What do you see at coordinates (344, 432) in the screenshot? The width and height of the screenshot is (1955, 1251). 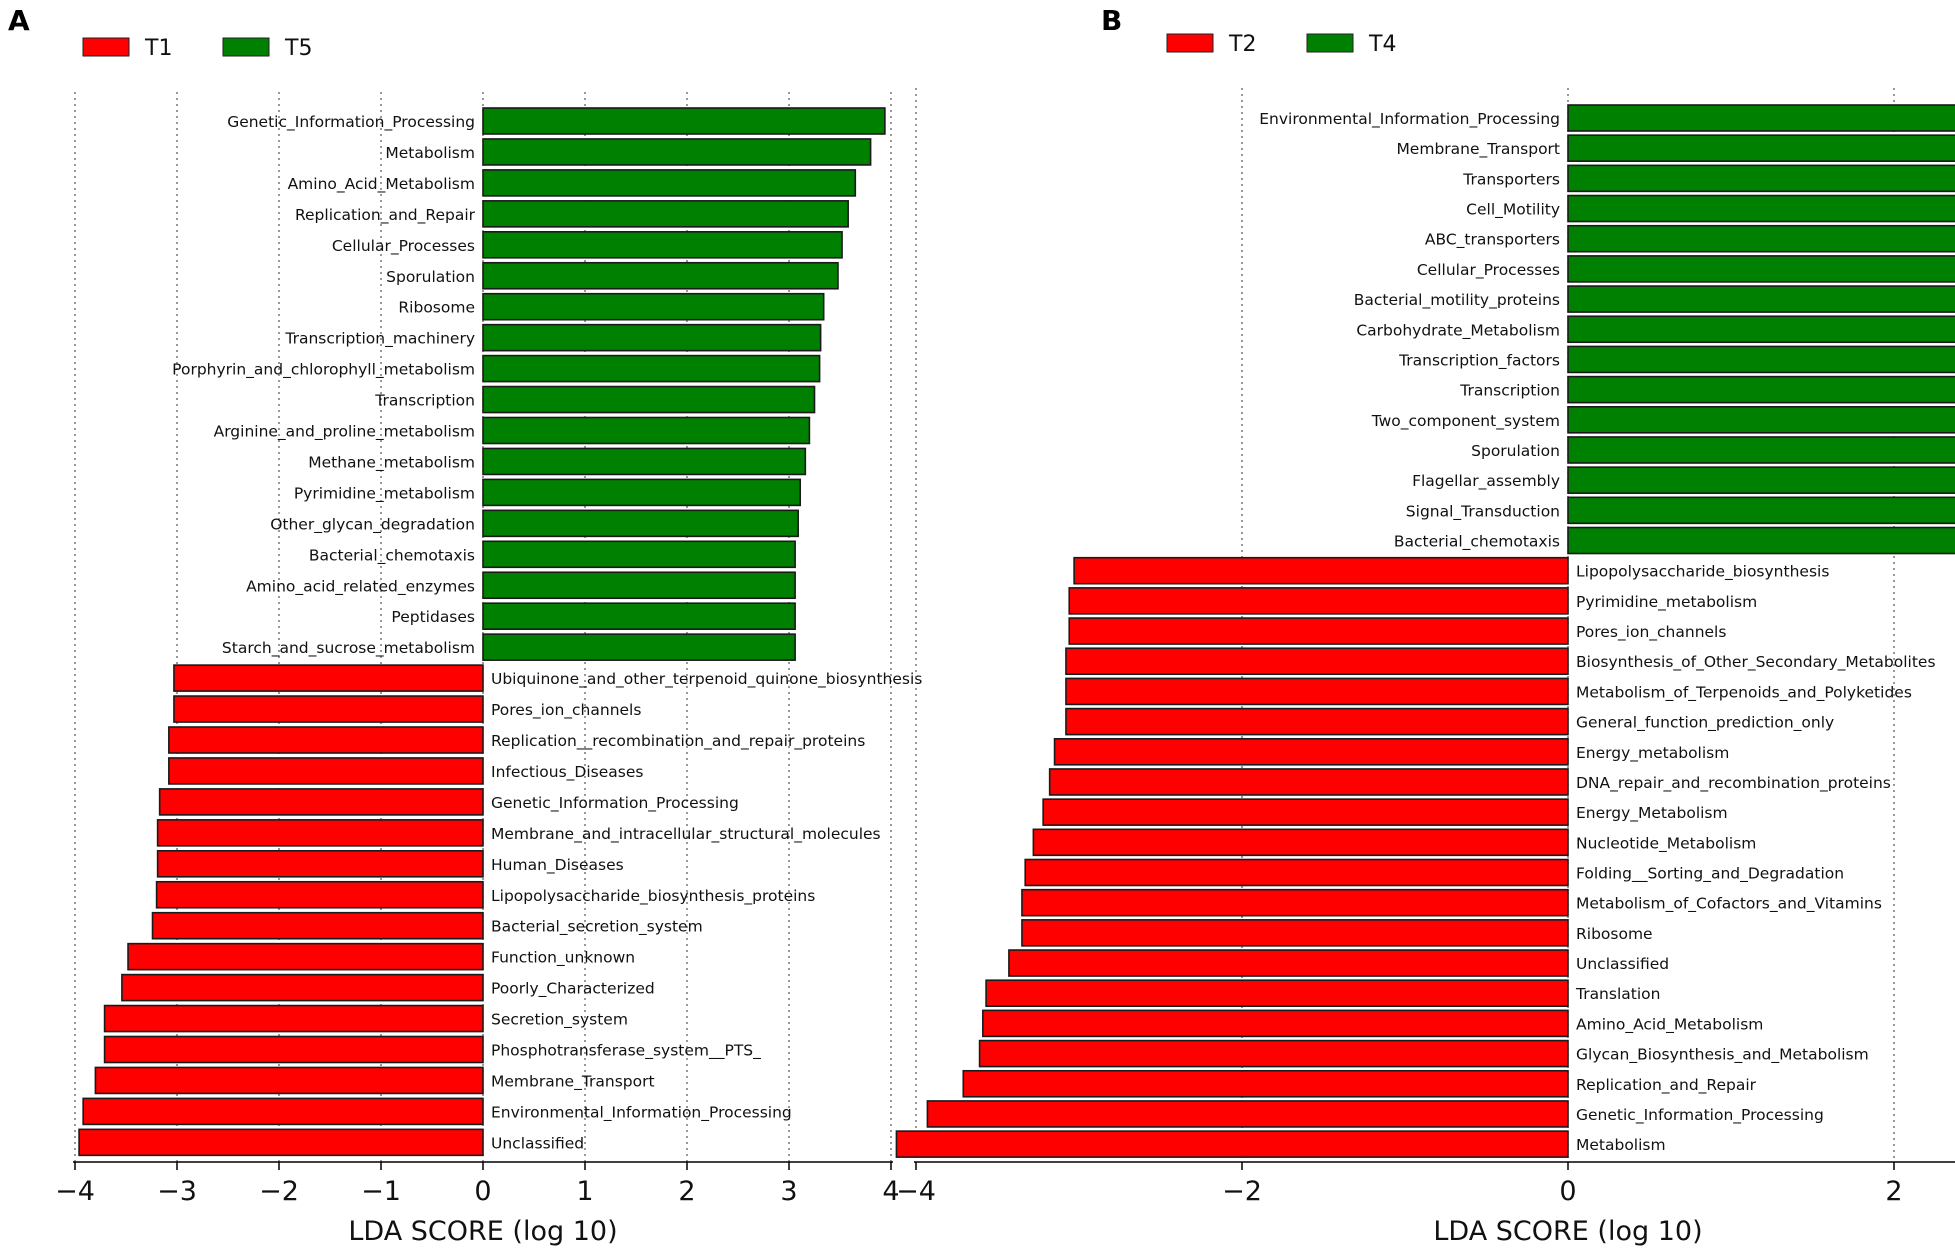 I see `bar-label: Arginine_and_proline_metabolism` at bounding box center [344, 432].